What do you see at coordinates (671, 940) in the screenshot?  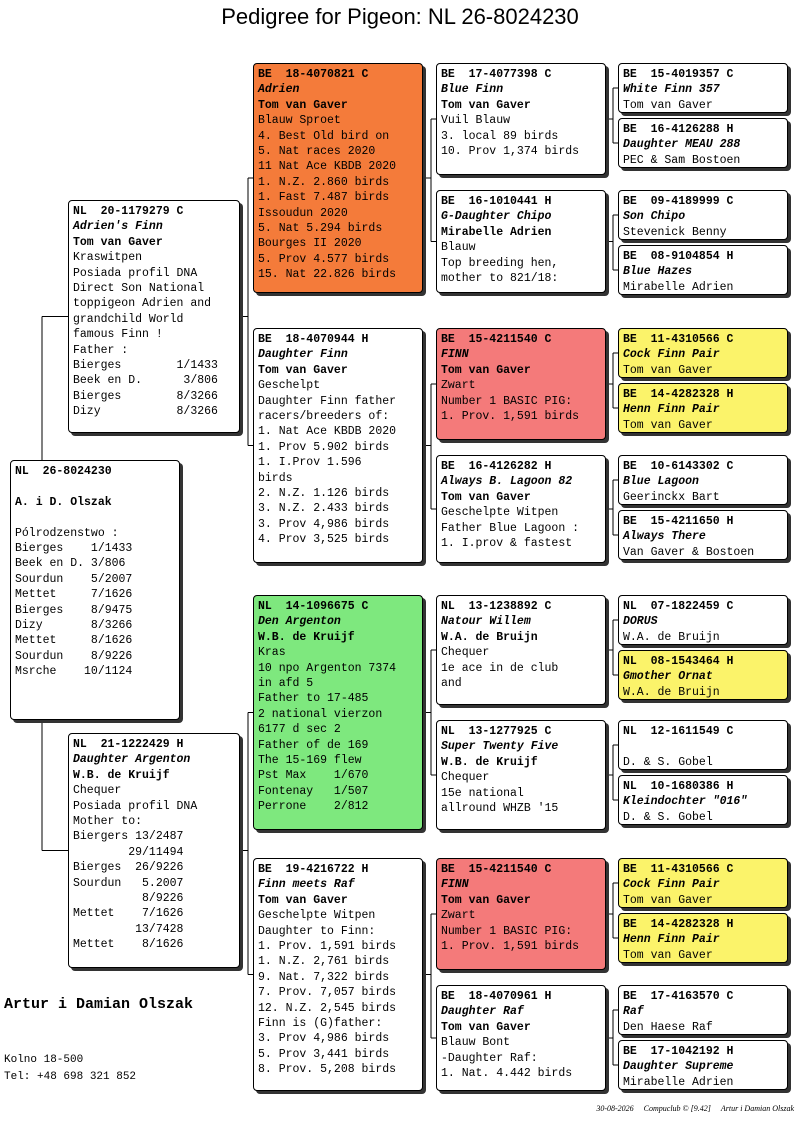 I see `pigeon-name: Henn Finn Pair` at bounding box center [671, 940].